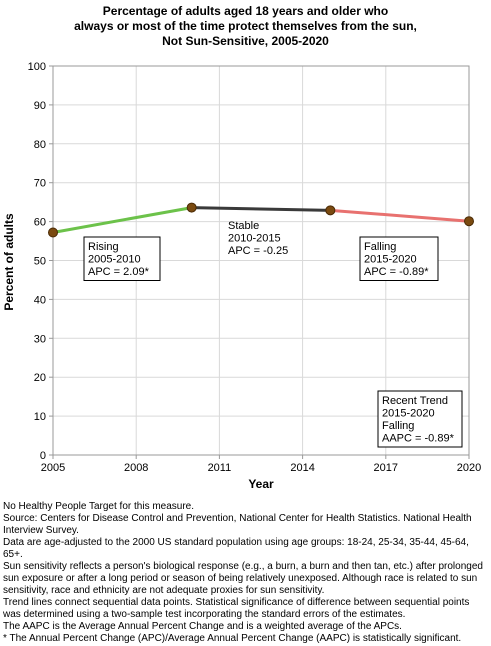 The width and height of the screenshot is (491, 646). What do you see at coordinates (40, 300) in the screenshot?
I see `y-tick-label: 40` at bounding box center [40, 300].